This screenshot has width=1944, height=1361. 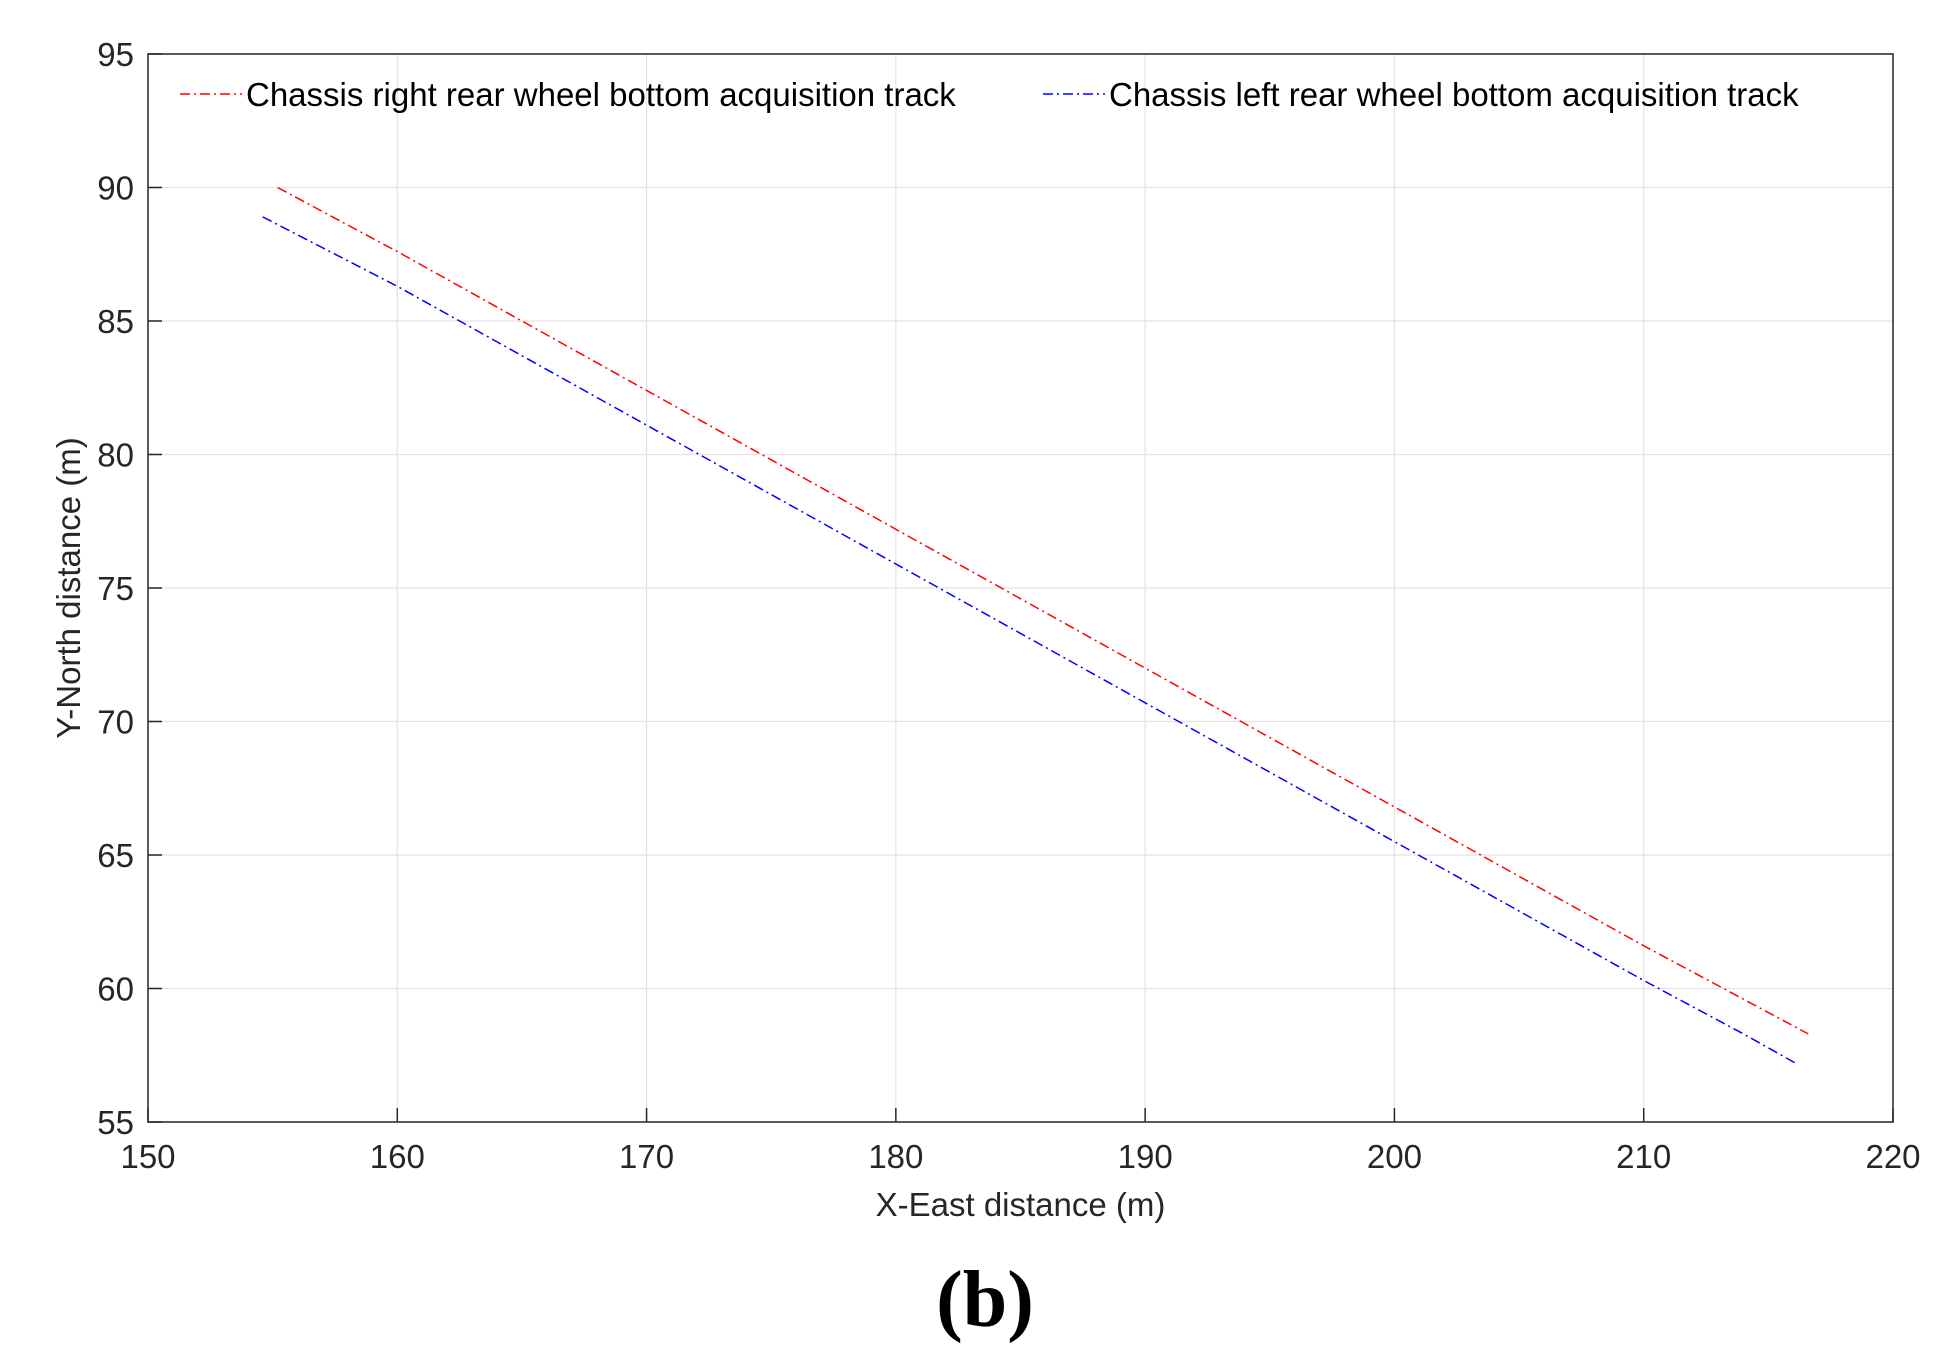 What do you see at coordinates (985, 1300) in the screenshot?
I see `panel-label: (b)` at bounding box center [985, 1300].